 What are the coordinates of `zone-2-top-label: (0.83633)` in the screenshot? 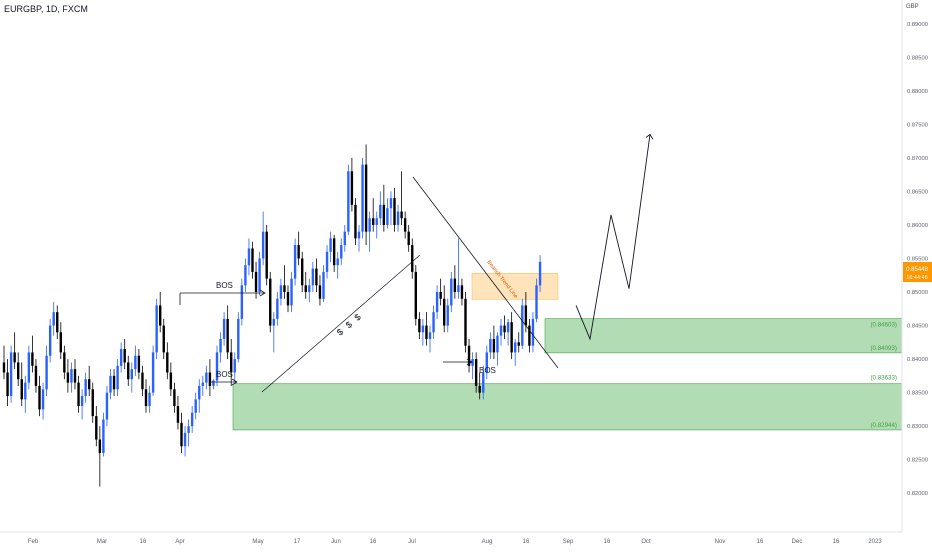 It's located at (884, 378).